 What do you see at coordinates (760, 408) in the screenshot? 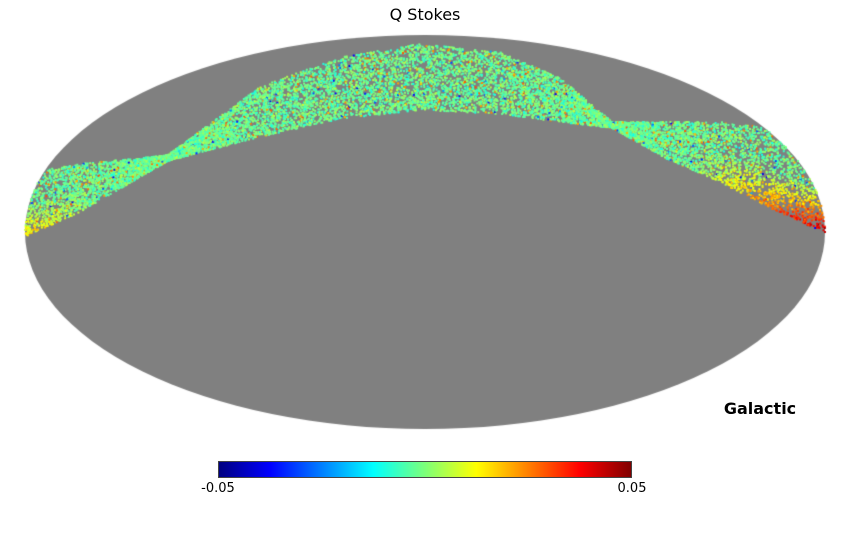
I see `coordinate-label: Galactic` at bounding box center [760, 408].